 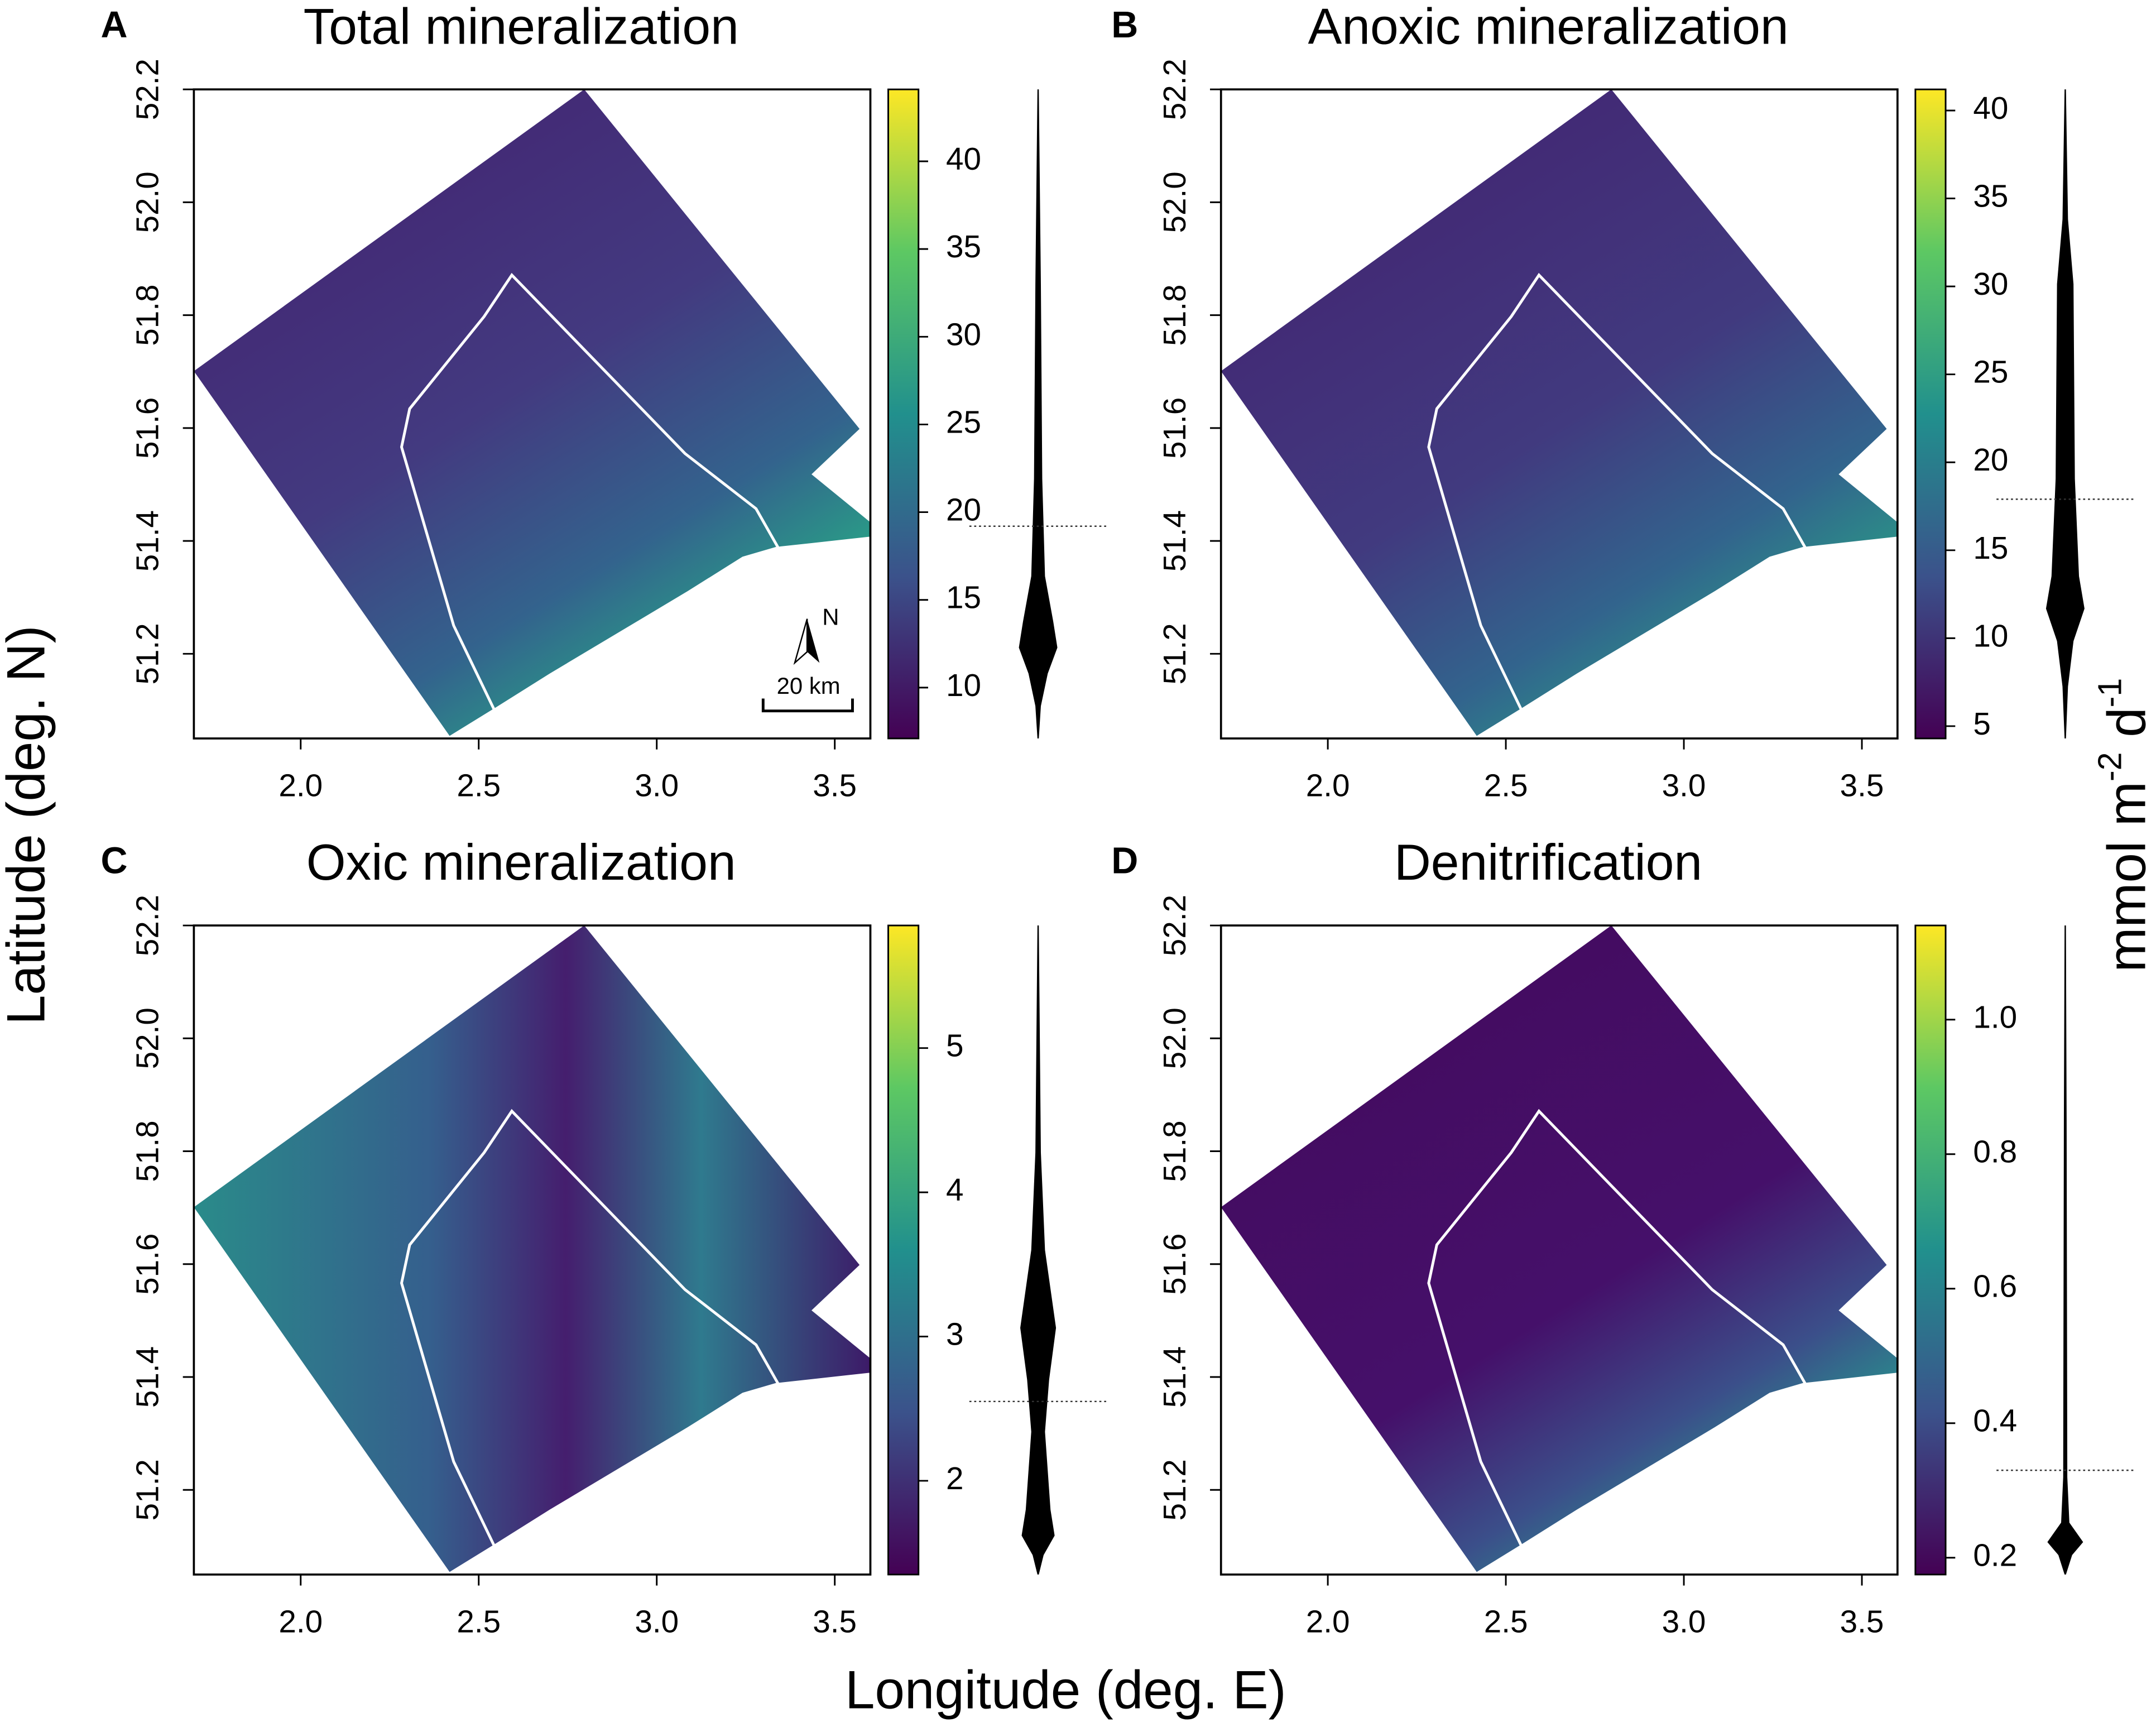 I want to click on panel-letter: C, so click(x=113, y=861).